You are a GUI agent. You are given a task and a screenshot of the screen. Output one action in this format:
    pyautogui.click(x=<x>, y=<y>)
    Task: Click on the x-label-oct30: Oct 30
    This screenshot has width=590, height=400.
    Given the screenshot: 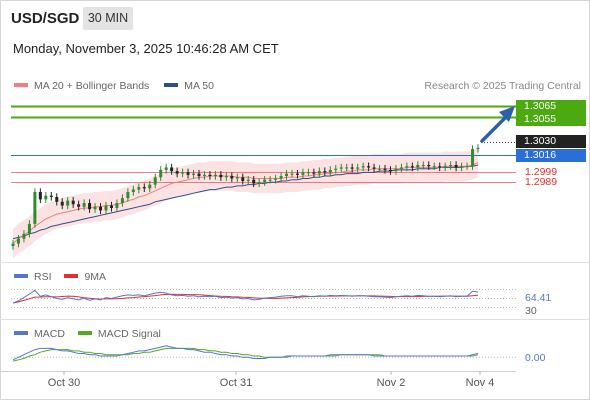 What is the action you would take?
    pyautogui.click(x=64, y=383)
    